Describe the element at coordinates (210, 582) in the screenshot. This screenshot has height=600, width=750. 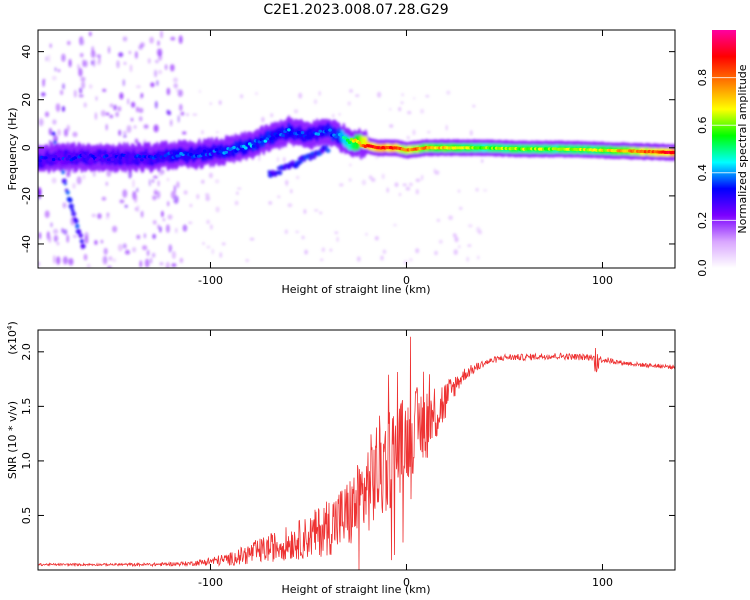
I see `x-tick-label: -100` at that location.